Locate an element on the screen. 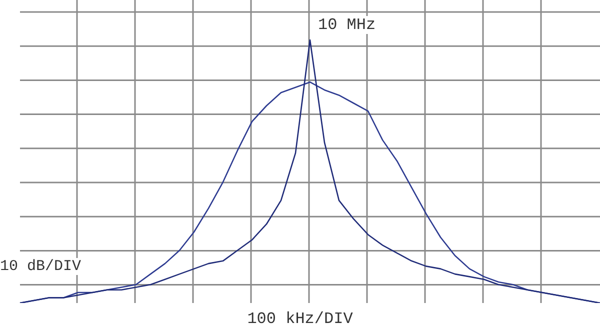 The width and height of the screenshot is (600, 332). y-axis-title: 10 dB/DIV is located at coordinates (41, 266).